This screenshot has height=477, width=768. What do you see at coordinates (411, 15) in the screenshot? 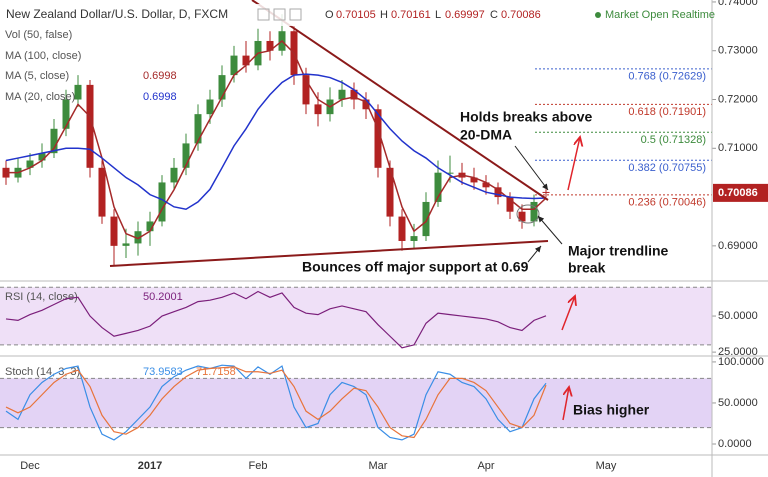
I see `ohlc-value: 0.70161` at bounding box center [411, 15].